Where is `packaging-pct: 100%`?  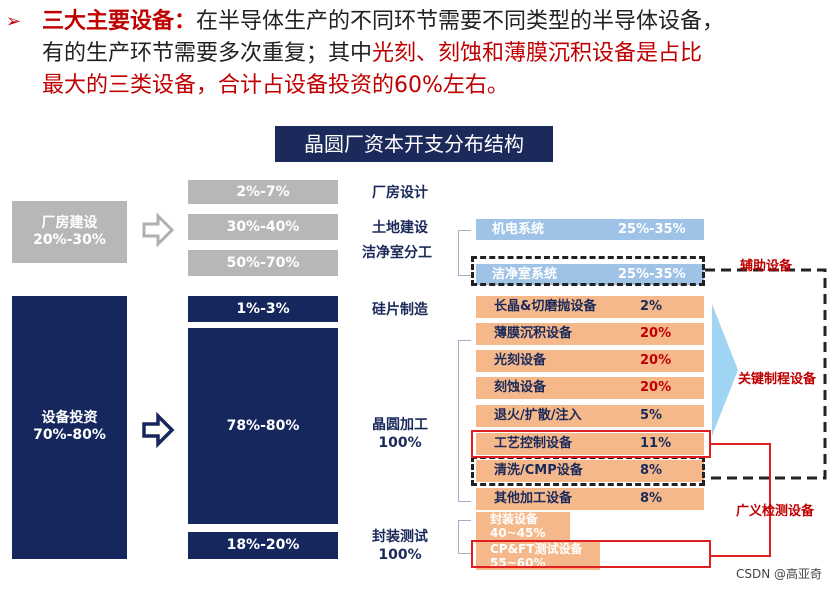 packaging-pct: 100% is located at coordinates (400, 555).